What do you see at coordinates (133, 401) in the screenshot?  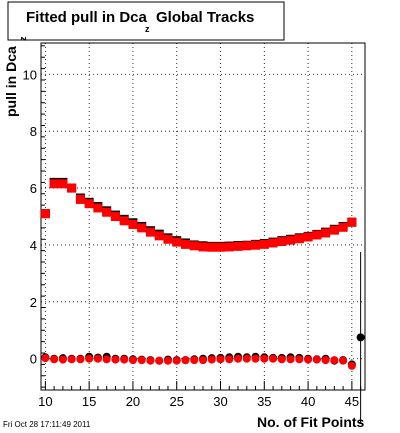 I see `x-tick-label: 20` at bounding box center [133, 401].